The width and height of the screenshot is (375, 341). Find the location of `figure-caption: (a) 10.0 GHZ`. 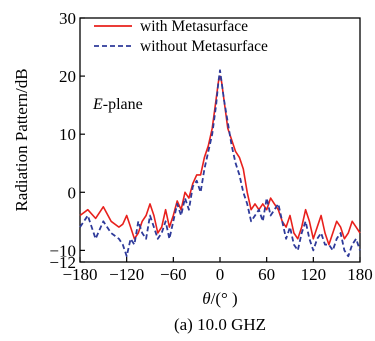

figure-caption: (a) 10.0 GHZ is located at coordinates (220, 324).